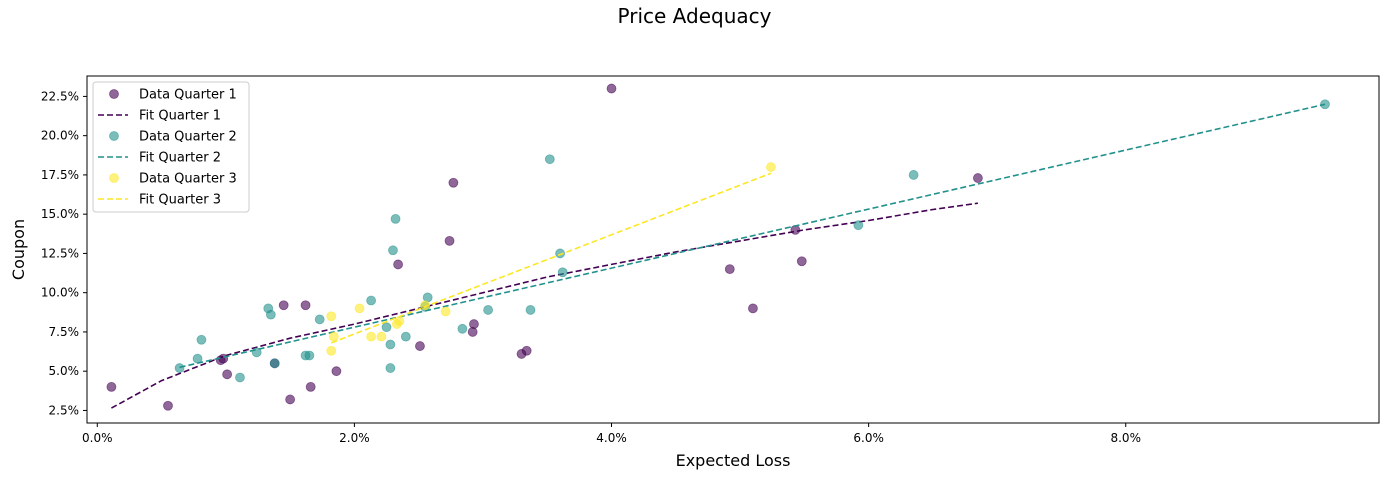 This screenshot has width=1389, height=484. Describe the element at coordinates (188, 137) in the screenshot. I see `legend-label-data-quarter-2: Data Quarter 2` at that location.